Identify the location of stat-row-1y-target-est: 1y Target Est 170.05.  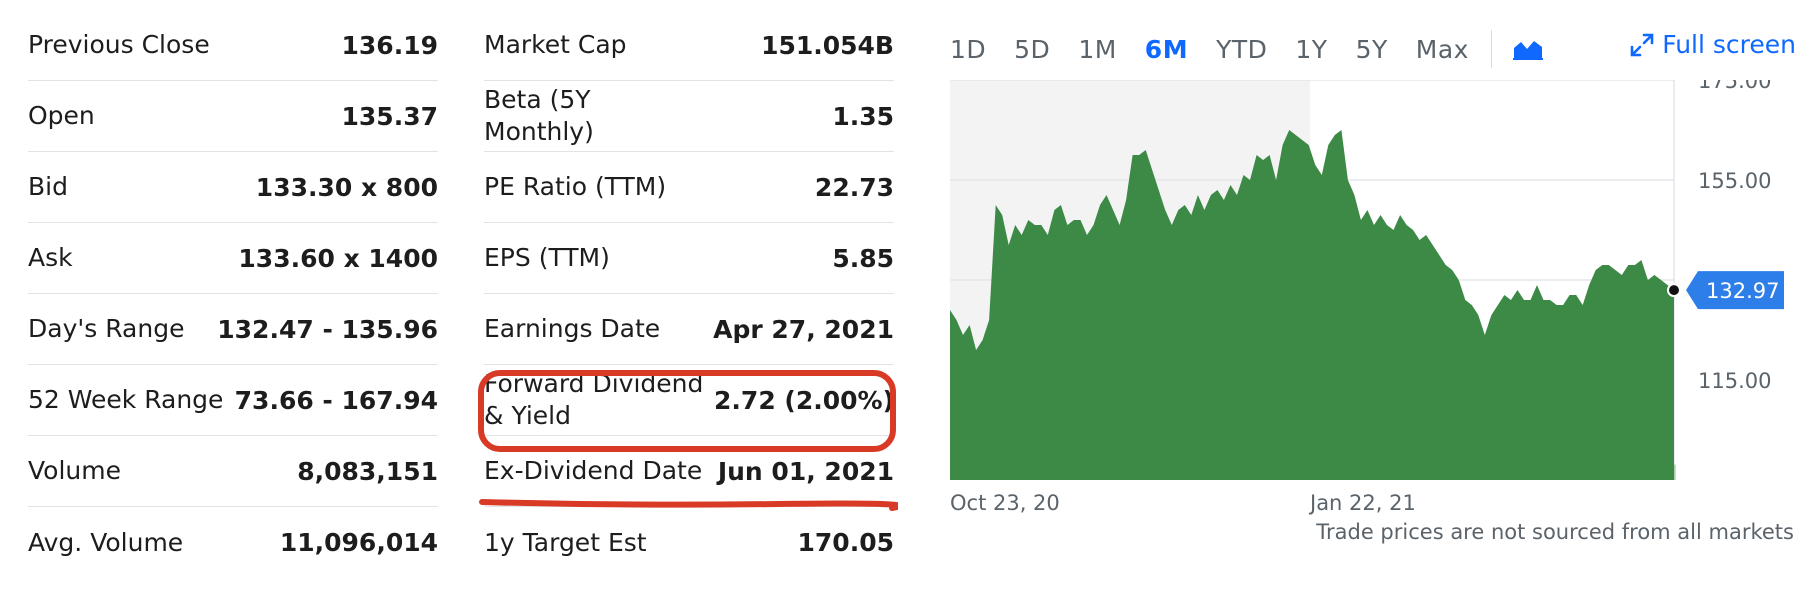
(689, 542).